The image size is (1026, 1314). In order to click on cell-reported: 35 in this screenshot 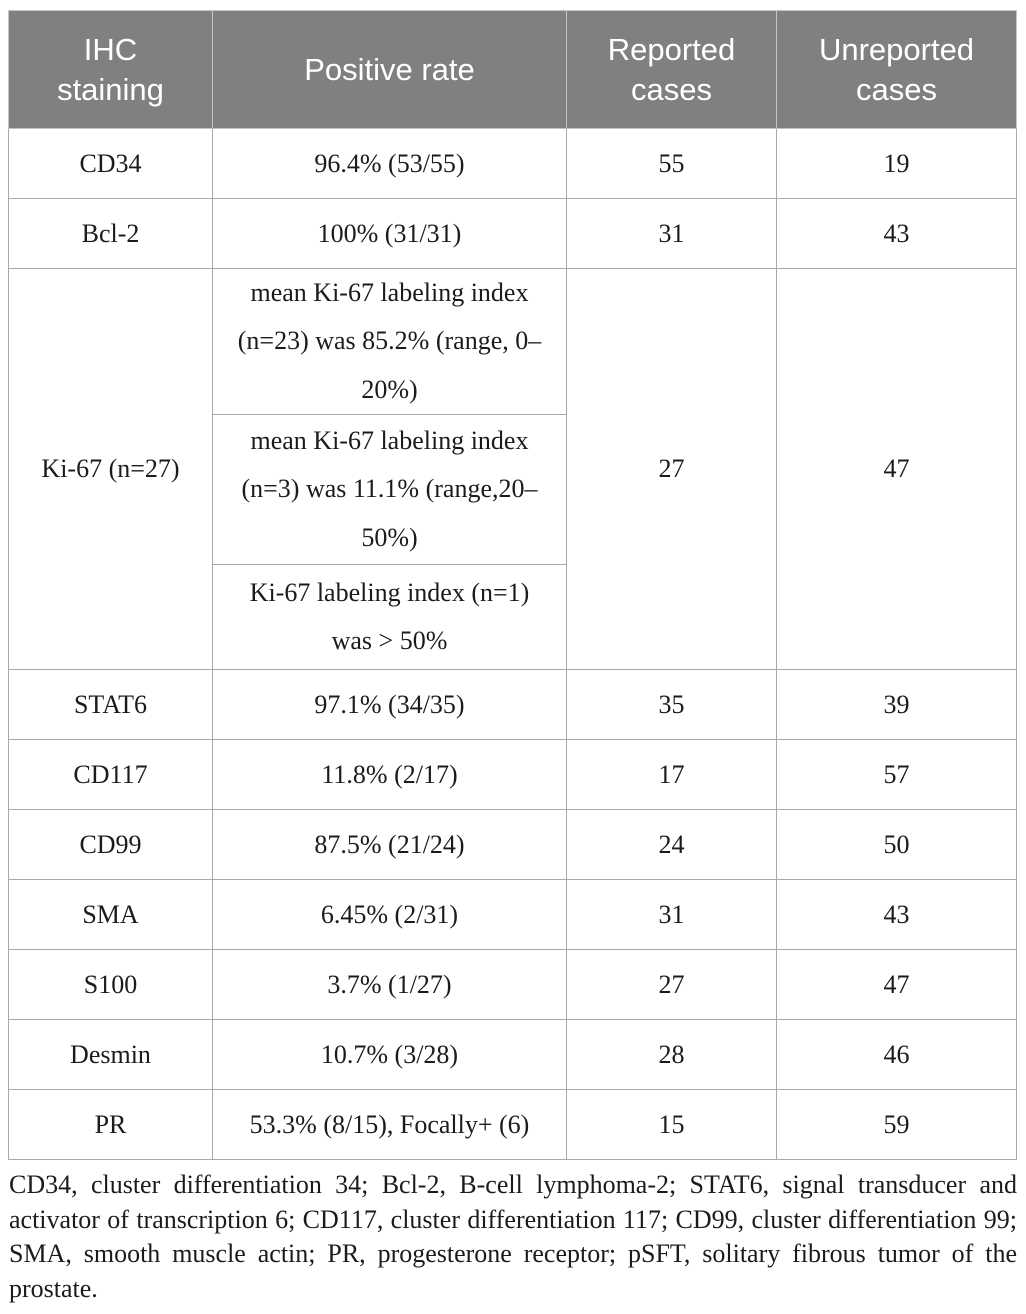, I will do `click(671, 704)`.